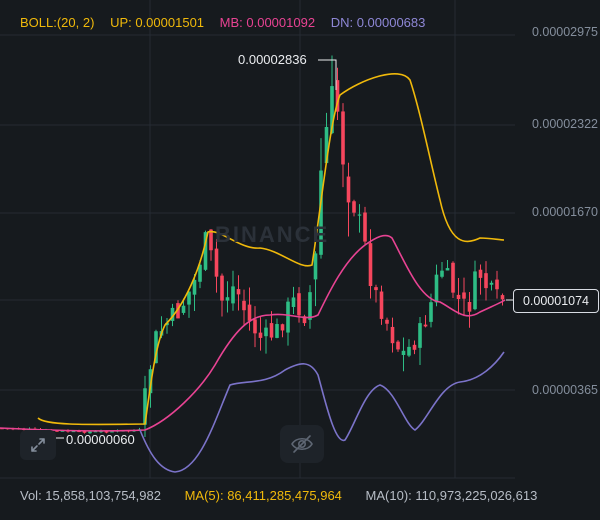  What do you see at coordinates (556, 301) in the screenshot?
I see `last-price-tag: 0.00001074` at bounding box center [556, 301].